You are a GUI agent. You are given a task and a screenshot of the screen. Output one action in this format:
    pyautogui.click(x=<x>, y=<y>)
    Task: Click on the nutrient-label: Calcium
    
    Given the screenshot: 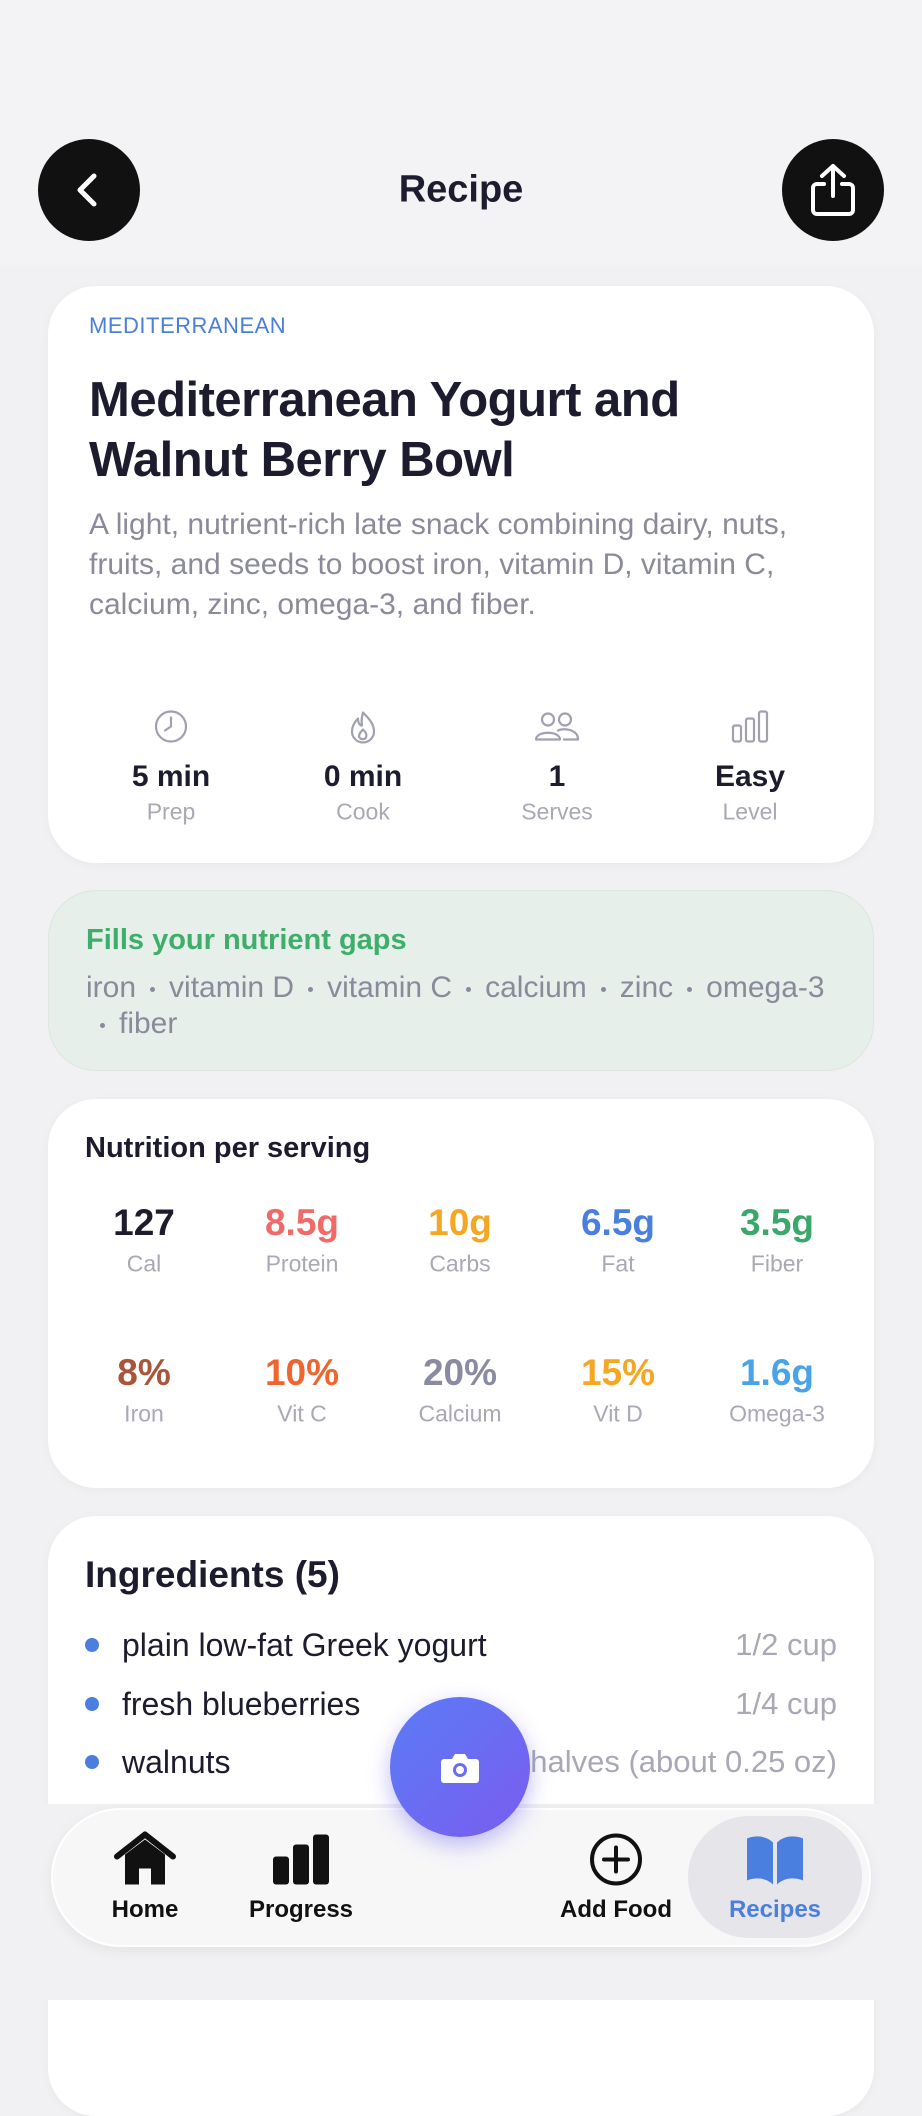 What is the action you would take?
    pyautogui.click(x=460, y=1413)
    